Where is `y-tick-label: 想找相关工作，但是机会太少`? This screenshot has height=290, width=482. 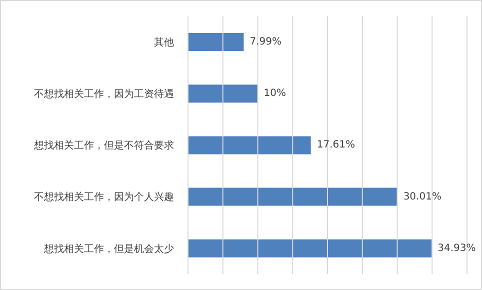 y-tick-label: 想找相关工作，但是机会太少 is located at coordinates (108, 248).